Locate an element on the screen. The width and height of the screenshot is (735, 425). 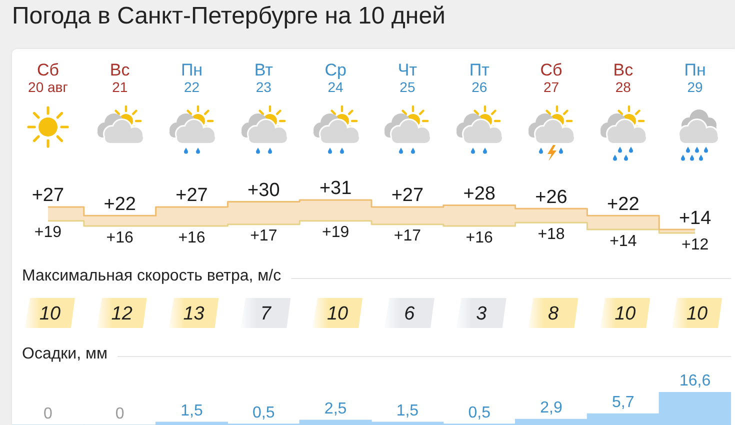
chart-title: Осадки, мм is located at coordinates (65, 353).